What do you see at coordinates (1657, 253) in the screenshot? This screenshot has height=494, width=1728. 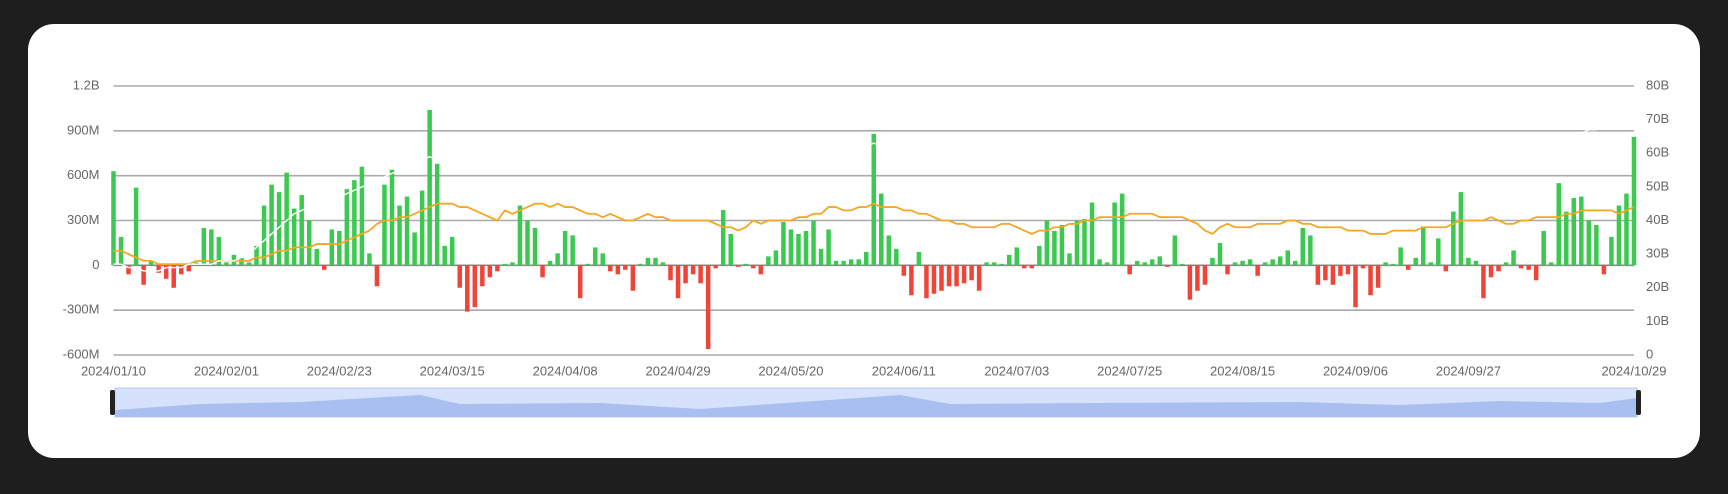 I see `y2-tick-label: 30B` at bounding box center [1657, 253].